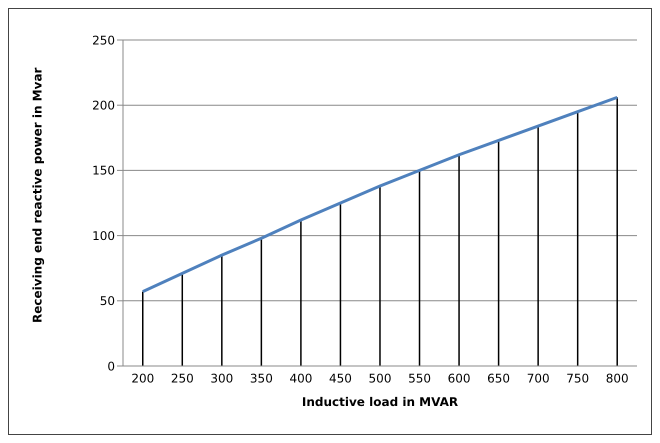 The height and width of the screenshot is (443, 660). What do you see at coordinates (419, 379) in the screenshot?
I see `x-tick-label: 550` at bounding box center [419, 379].